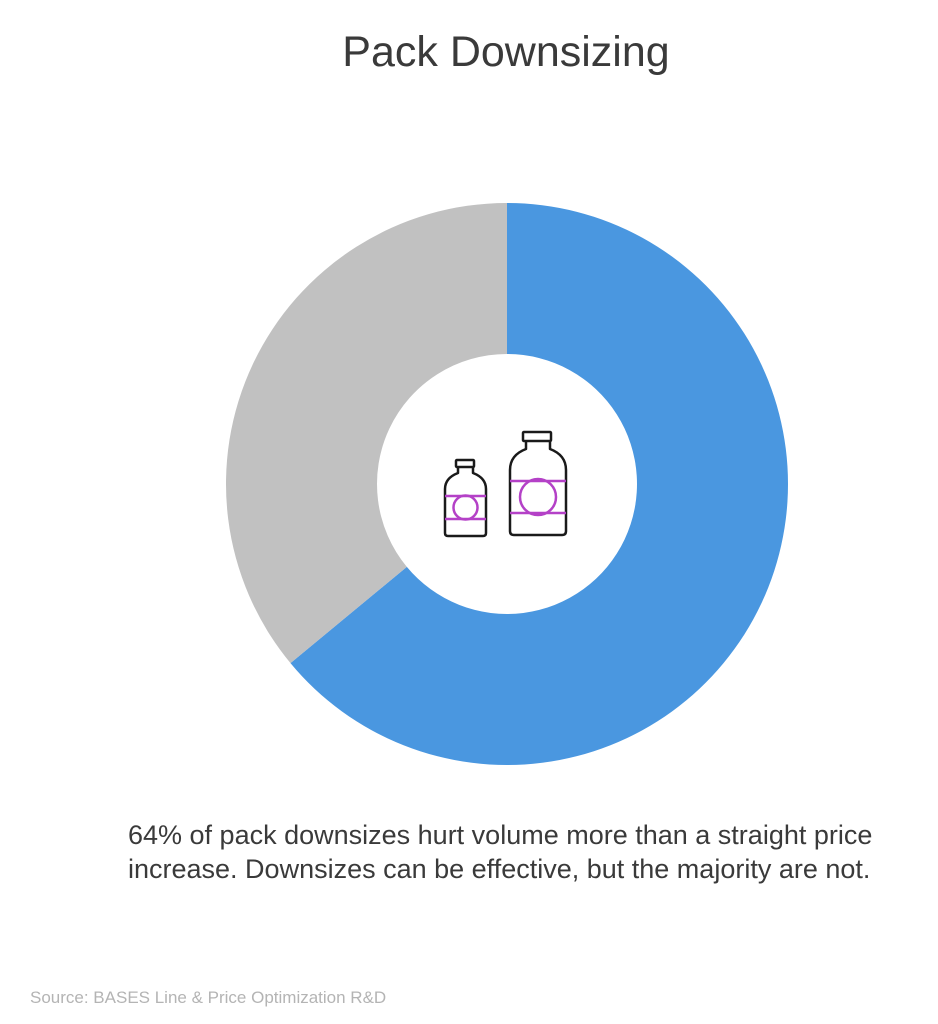  What do you see at coordinates (506, 52) in the screenshot?
I see `chart-title: Pack Downsizing` at bounding box center [506, 52].